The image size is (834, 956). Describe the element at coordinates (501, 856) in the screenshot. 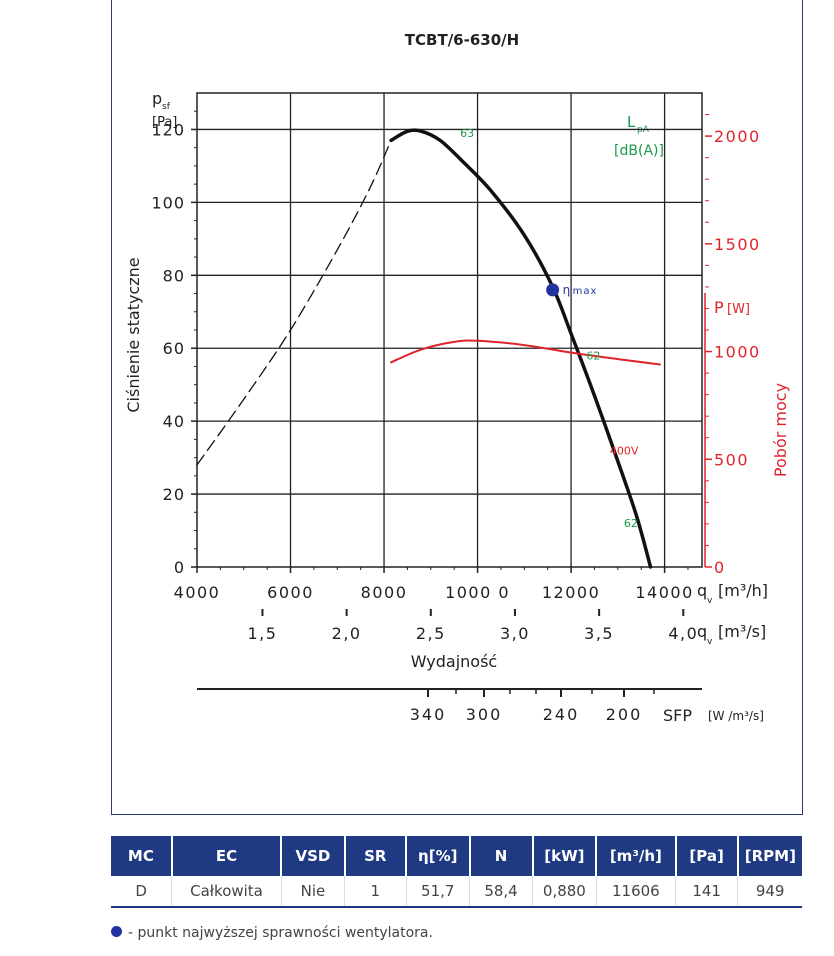

I see `header-n: N` at that location.